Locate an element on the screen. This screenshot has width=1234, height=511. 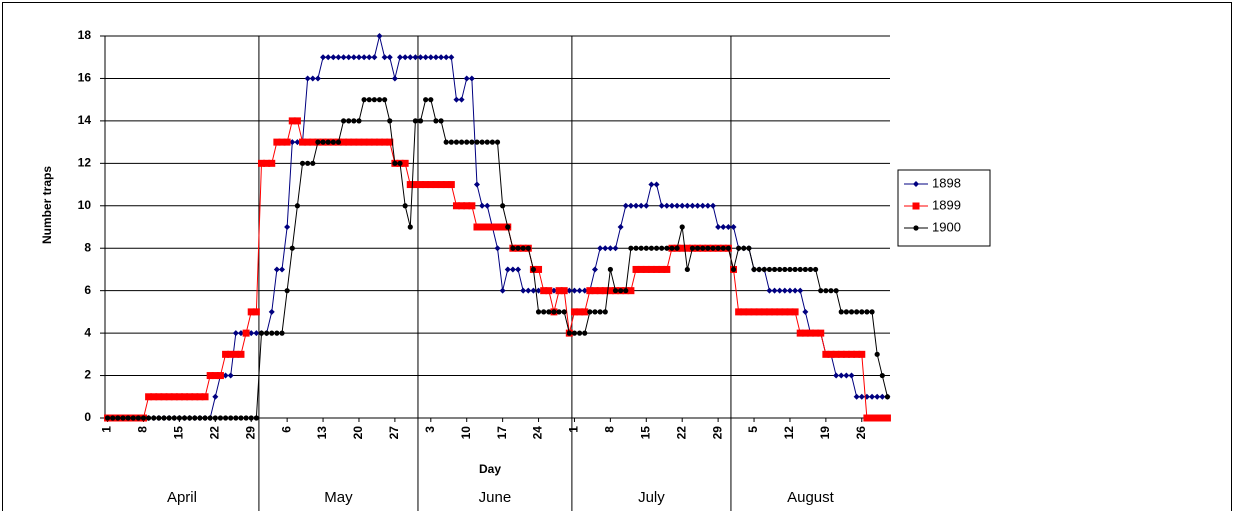
x-tick-label: 1 is located at coordinates (107, 429).